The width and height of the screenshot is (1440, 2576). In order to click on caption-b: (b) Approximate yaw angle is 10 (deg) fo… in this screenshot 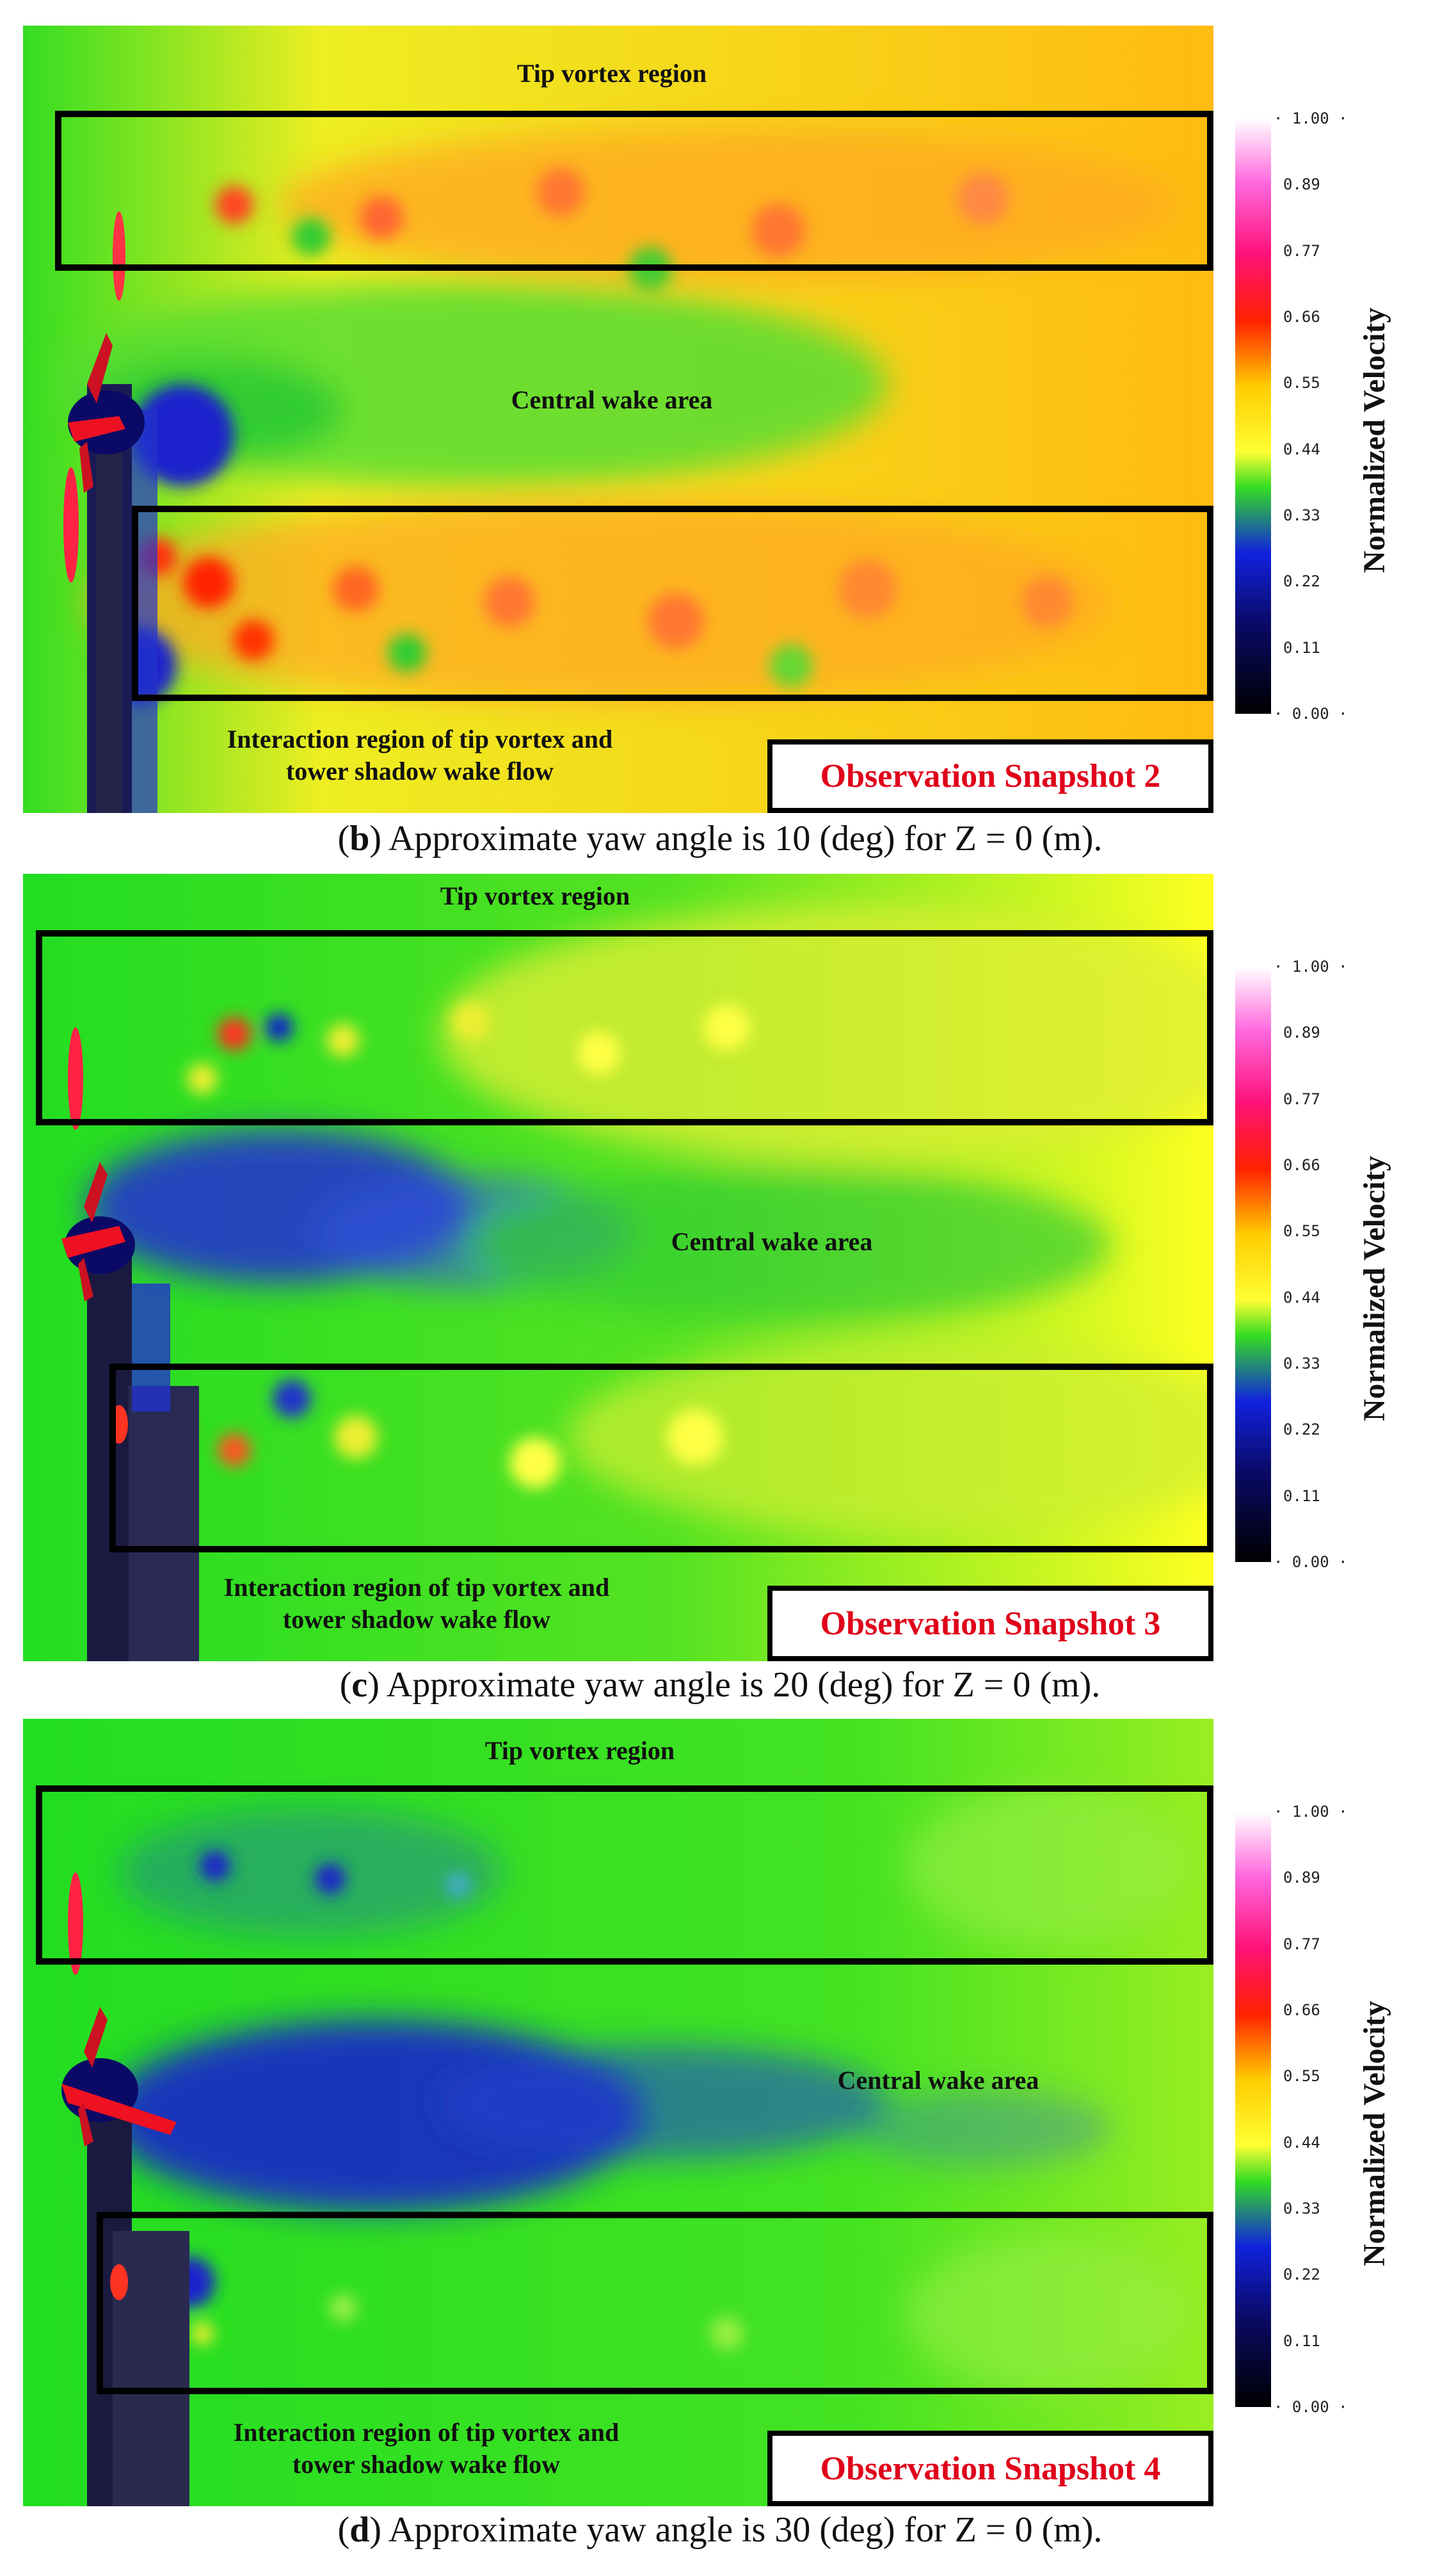, I will do `click(720, 838)`.